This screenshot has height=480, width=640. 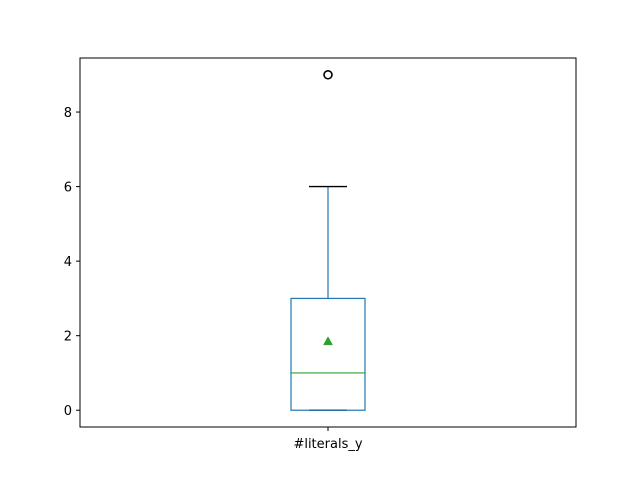 I want to click on y-tick-label: 0, so click(x=68, y=411).